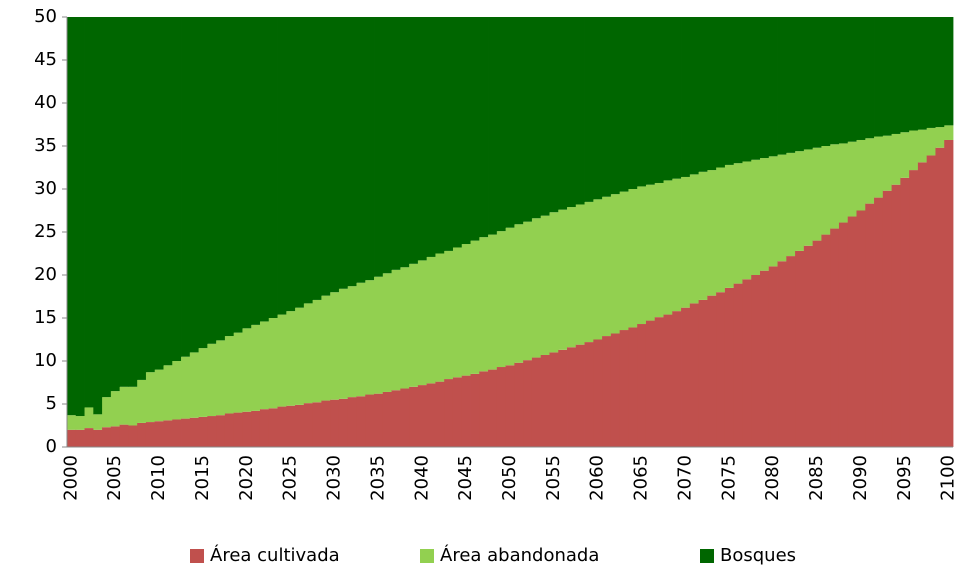  What do you see at coordinates (948, 478) in the screenshot?
I see `x-tick-label: 2100` at bounding box center [948, 478].